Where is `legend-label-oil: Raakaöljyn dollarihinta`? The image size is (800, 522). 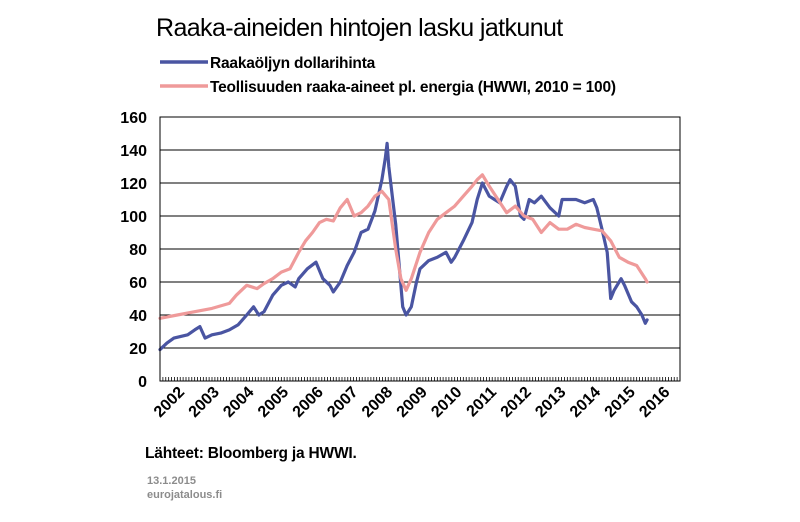
legend-label-oil: Raakaöljyn dollarihinta is located at coordinates (293, 63).